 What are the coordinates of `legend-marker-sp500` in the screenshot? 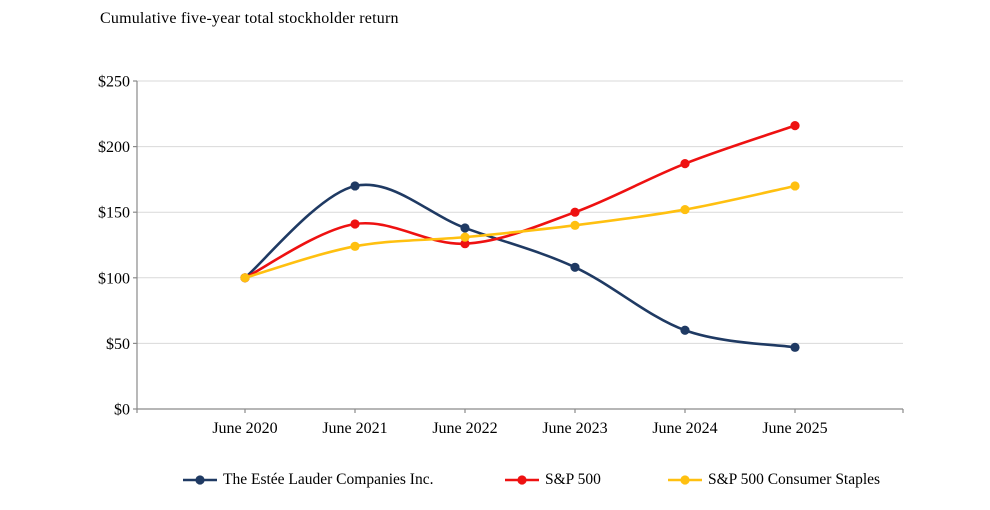 It's located at (522, 480).